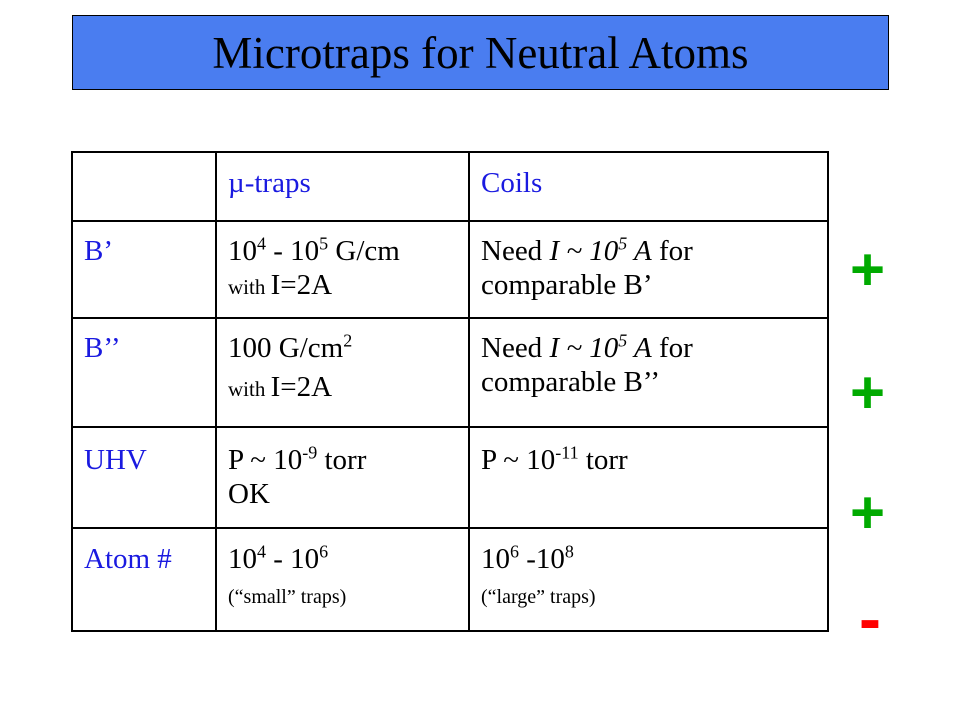 The width and height of the screenshot is (960, 720). Describe the element at coordinates (144, 372) in the screenshot. I see `row-label: B’’` at that location.